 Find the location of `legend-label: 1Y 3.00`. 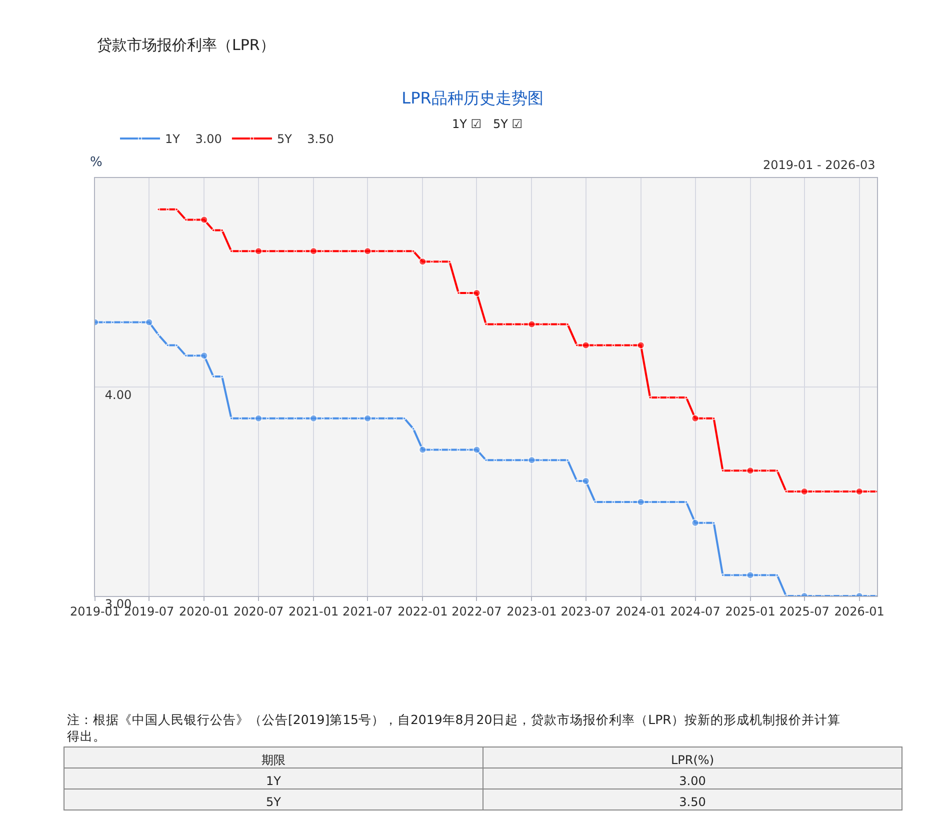

legend-label: 1Y 3.00 is located at coordinates (193, 139).